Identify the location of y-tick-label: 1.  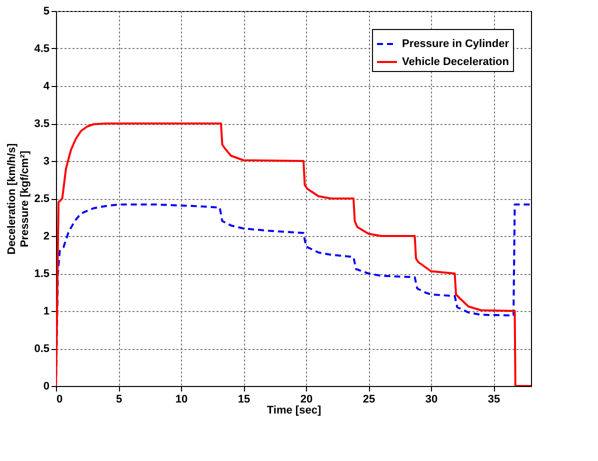
(46, 312).